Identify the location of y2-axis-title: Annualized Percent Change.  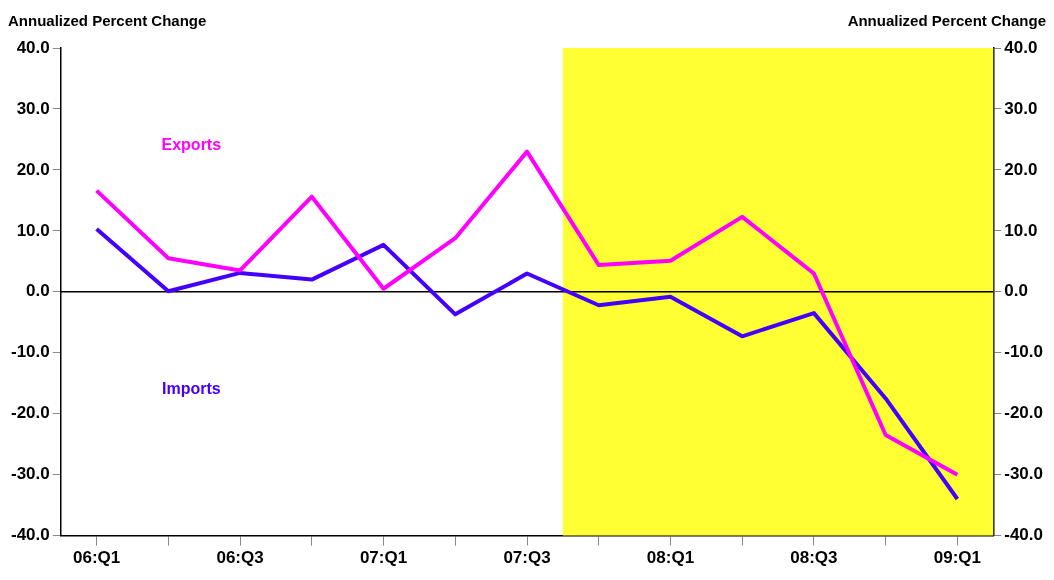
(946, 20).